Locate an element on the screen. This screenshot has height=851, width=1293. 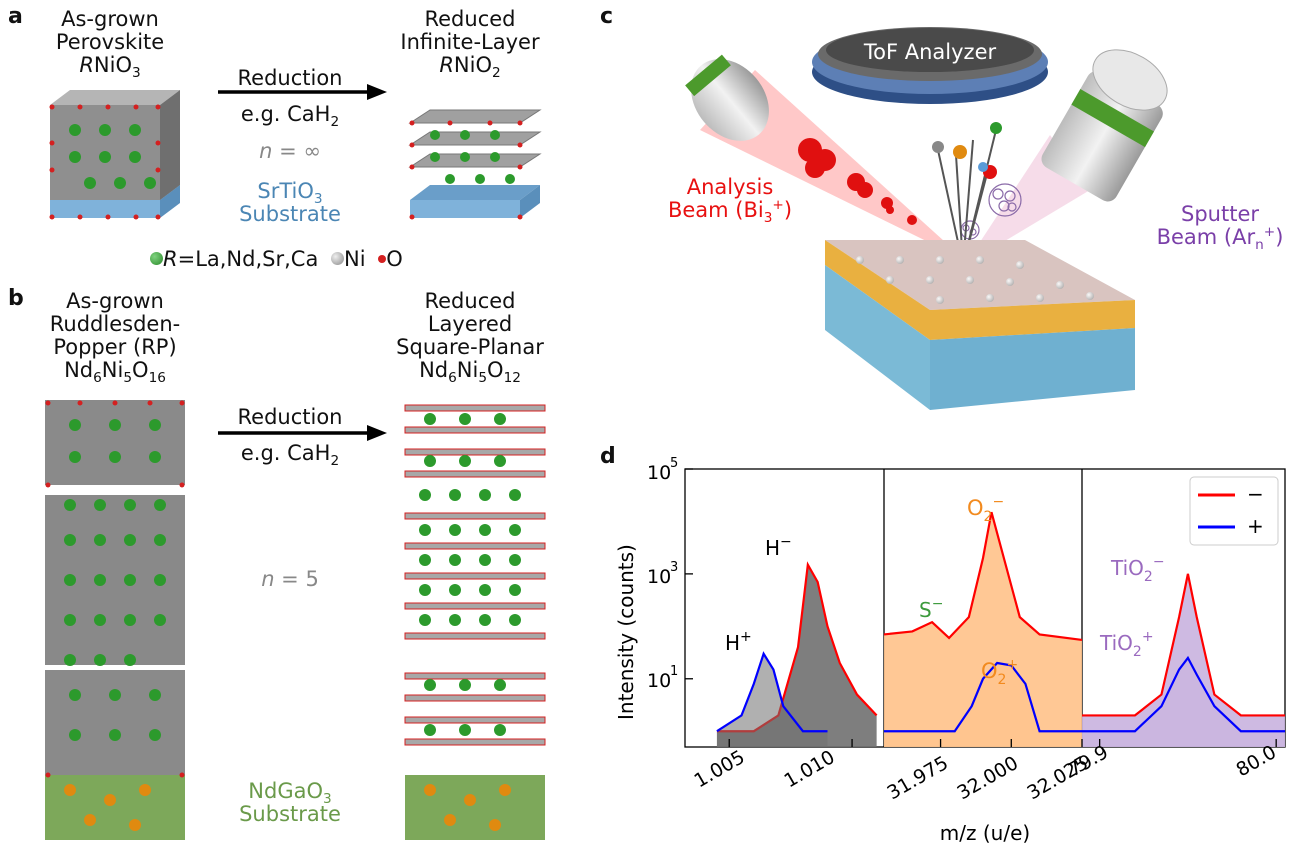
caption-line: Analysis is located at coordinates (730, 187).